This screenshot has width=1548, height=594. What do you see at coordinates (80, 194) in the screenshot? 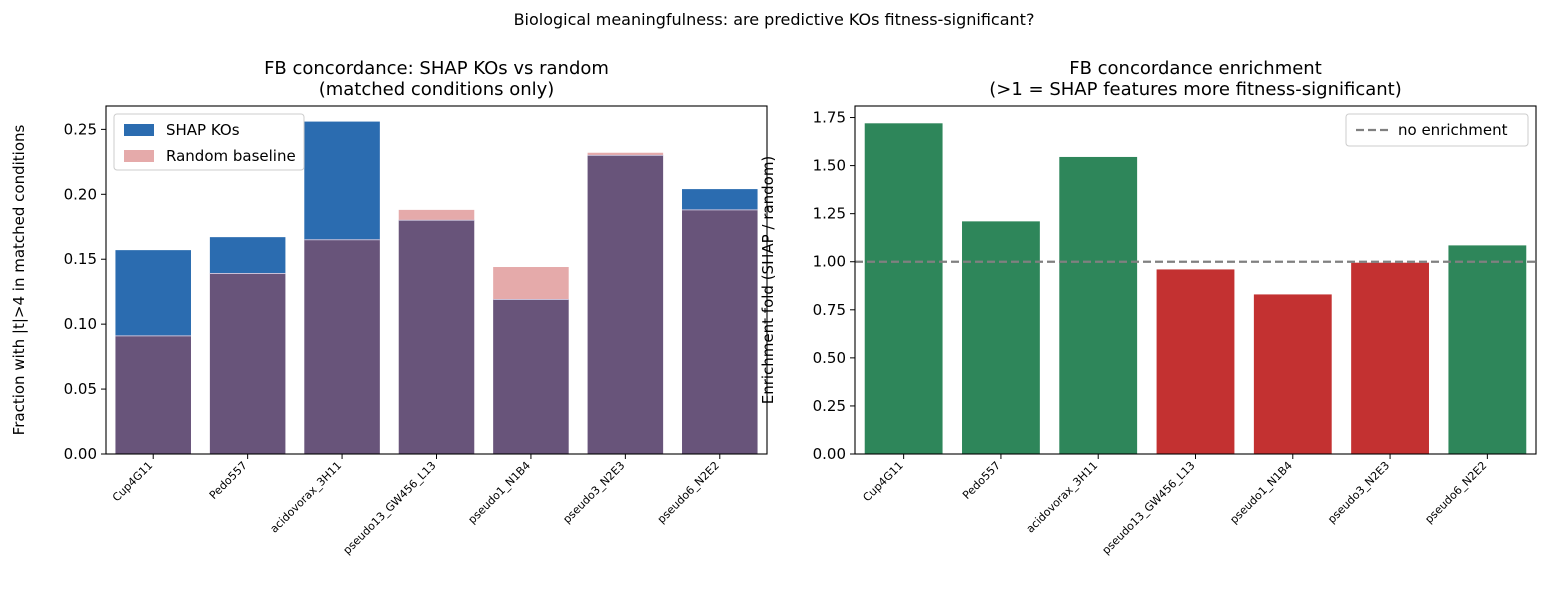
I see `y-tick-label: 0.20` at bounding box center [80, 194].